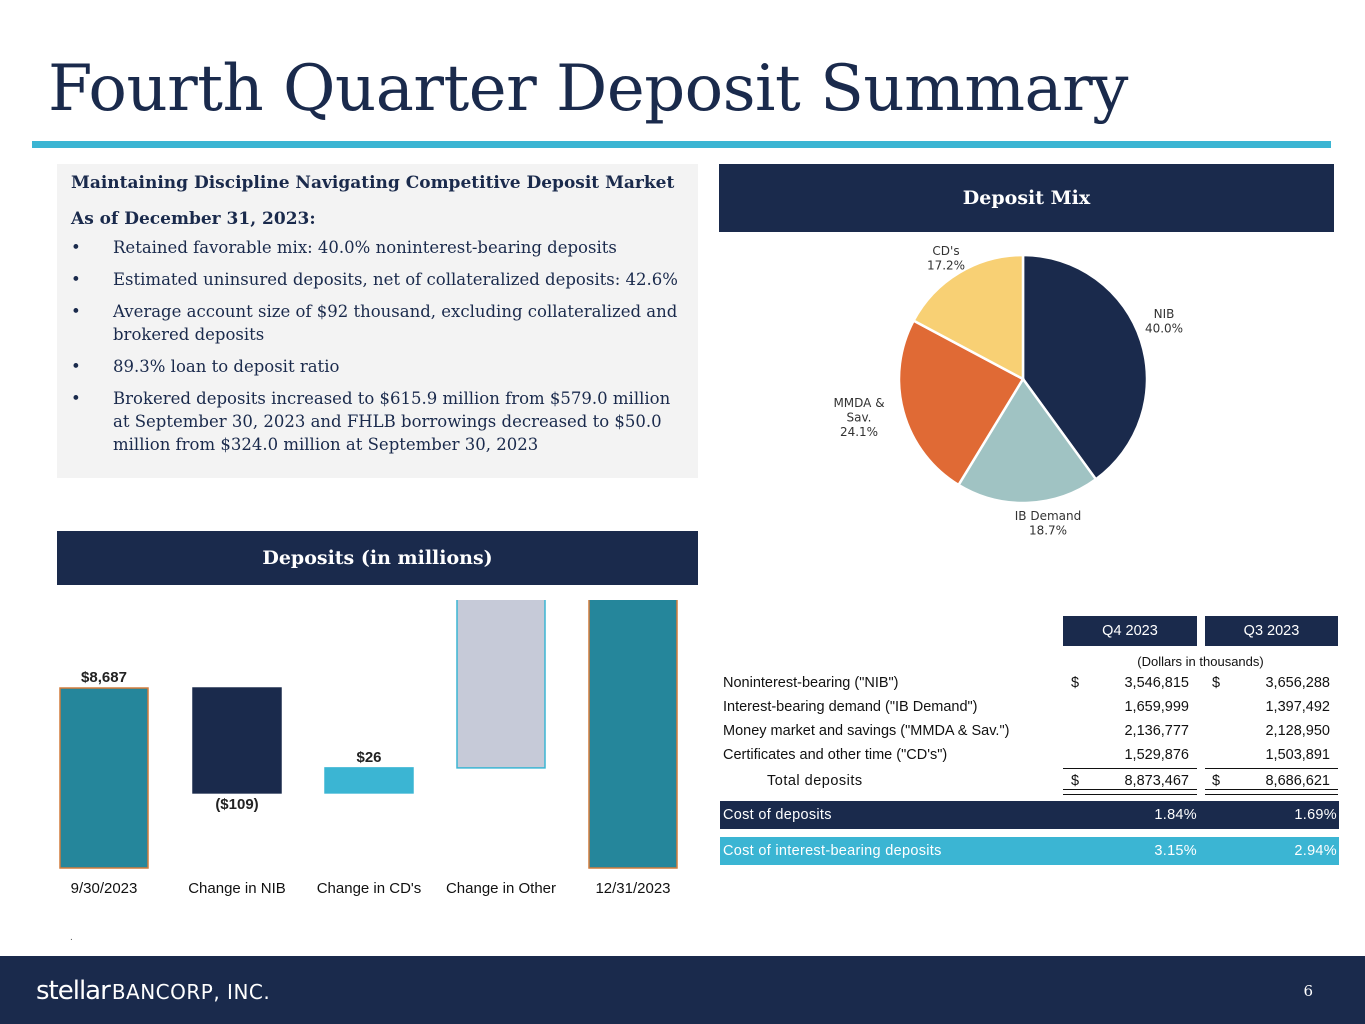 Image resolution: width=1365 pixels, height=1024 pixels. Describe the element at coordinates (73, 991) in the screenshot. I see `logo-word: stellar` at that location.